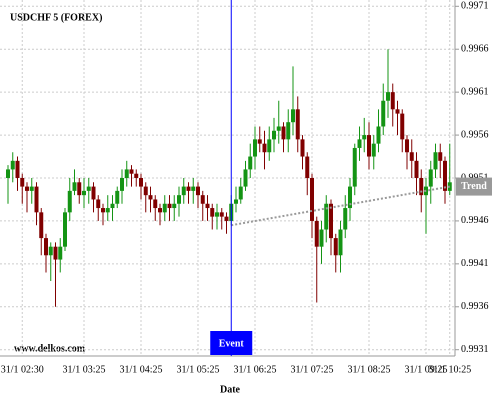 The width and height of the screenshot is (500, 400). Describe the element at coordinates (475, 91) in the screenshot. I see `y-tick-label: 0.9961` at that location.